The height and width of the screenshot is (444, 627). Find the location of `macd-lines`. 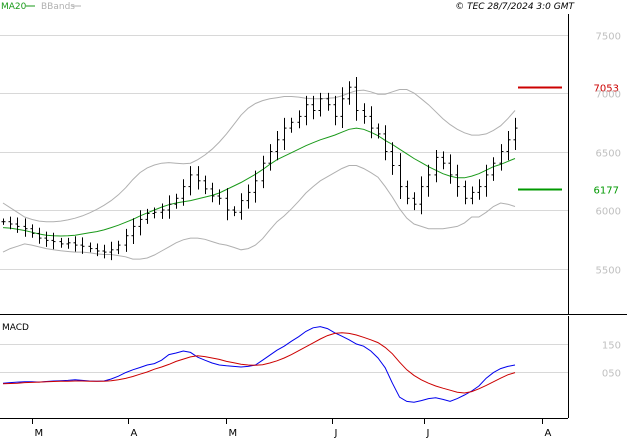

macd-lines is located at coordinates (259, 364).